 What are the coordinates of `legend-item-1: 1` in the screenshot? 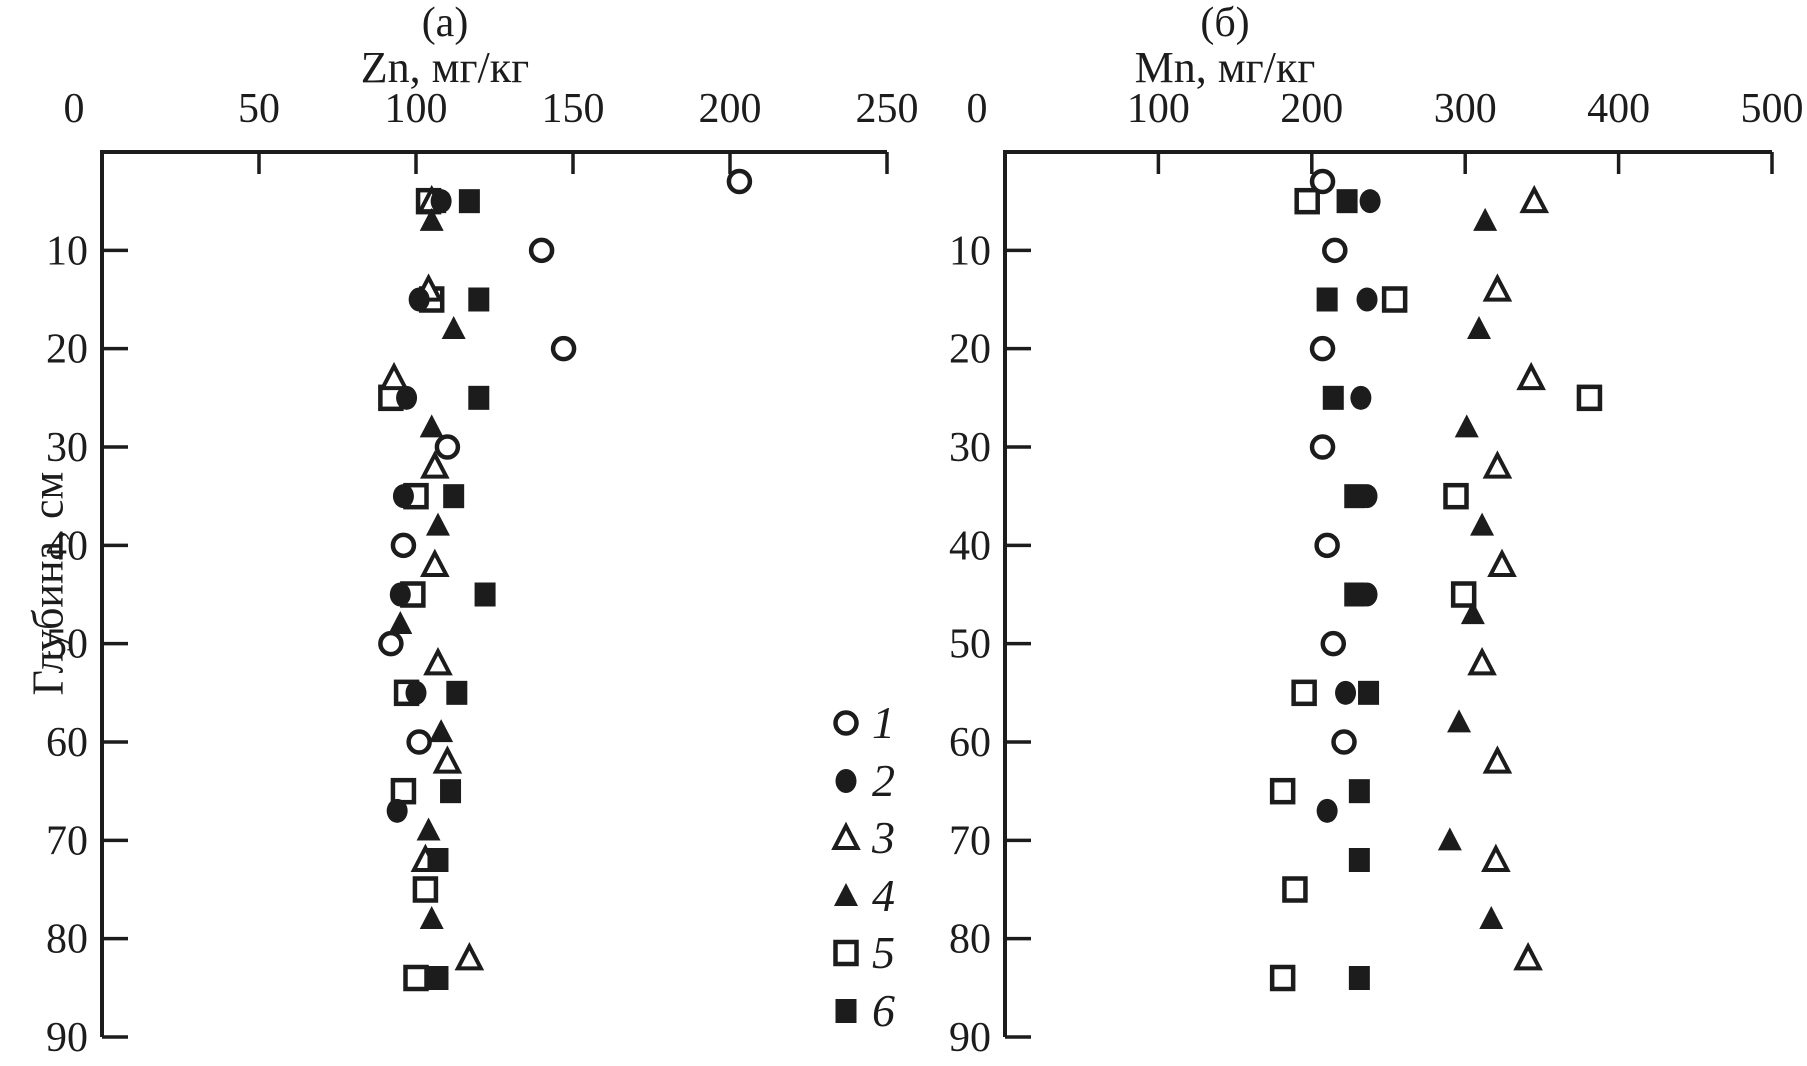 It's located at (860, 723).